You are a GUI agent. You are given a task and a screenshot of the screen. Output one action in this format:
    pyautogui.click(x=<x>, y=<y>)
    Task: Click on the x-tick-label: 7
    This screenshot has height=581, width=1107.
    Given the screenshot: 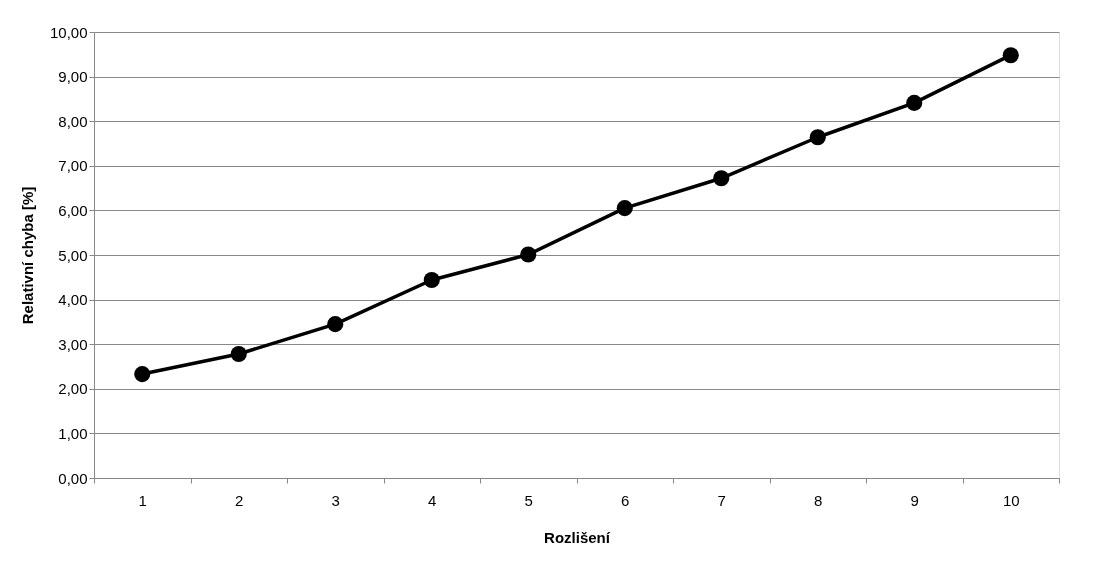 What is the action you would take?
    pyautogui.click(x=721, y=500)
    